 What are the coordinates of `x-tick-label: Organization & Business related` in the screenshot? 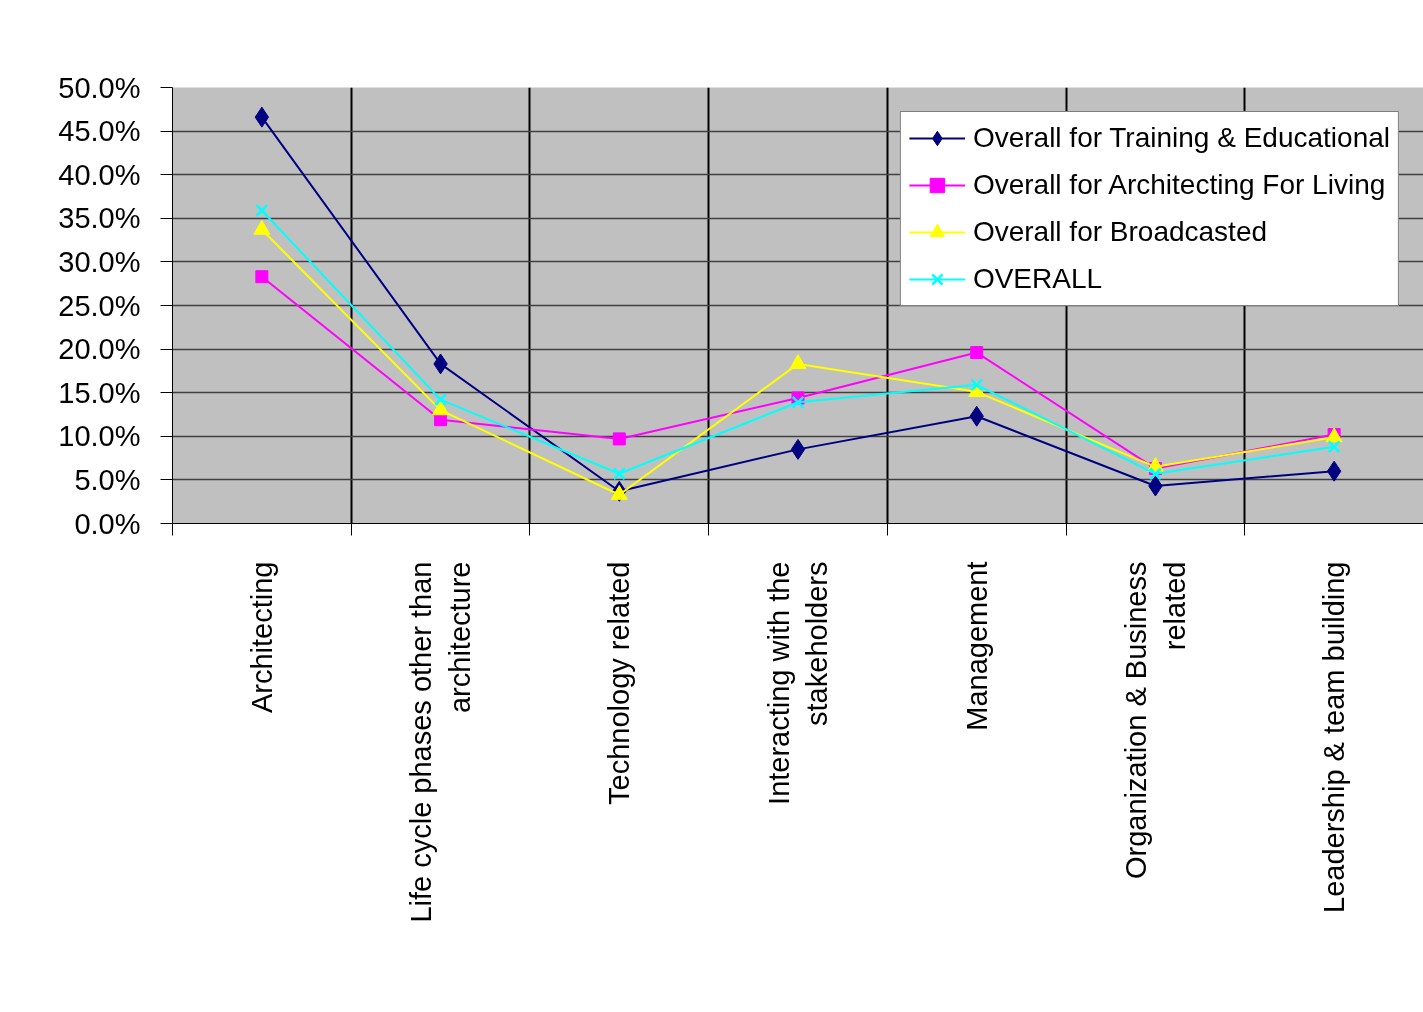 It's located at (1155, 720).